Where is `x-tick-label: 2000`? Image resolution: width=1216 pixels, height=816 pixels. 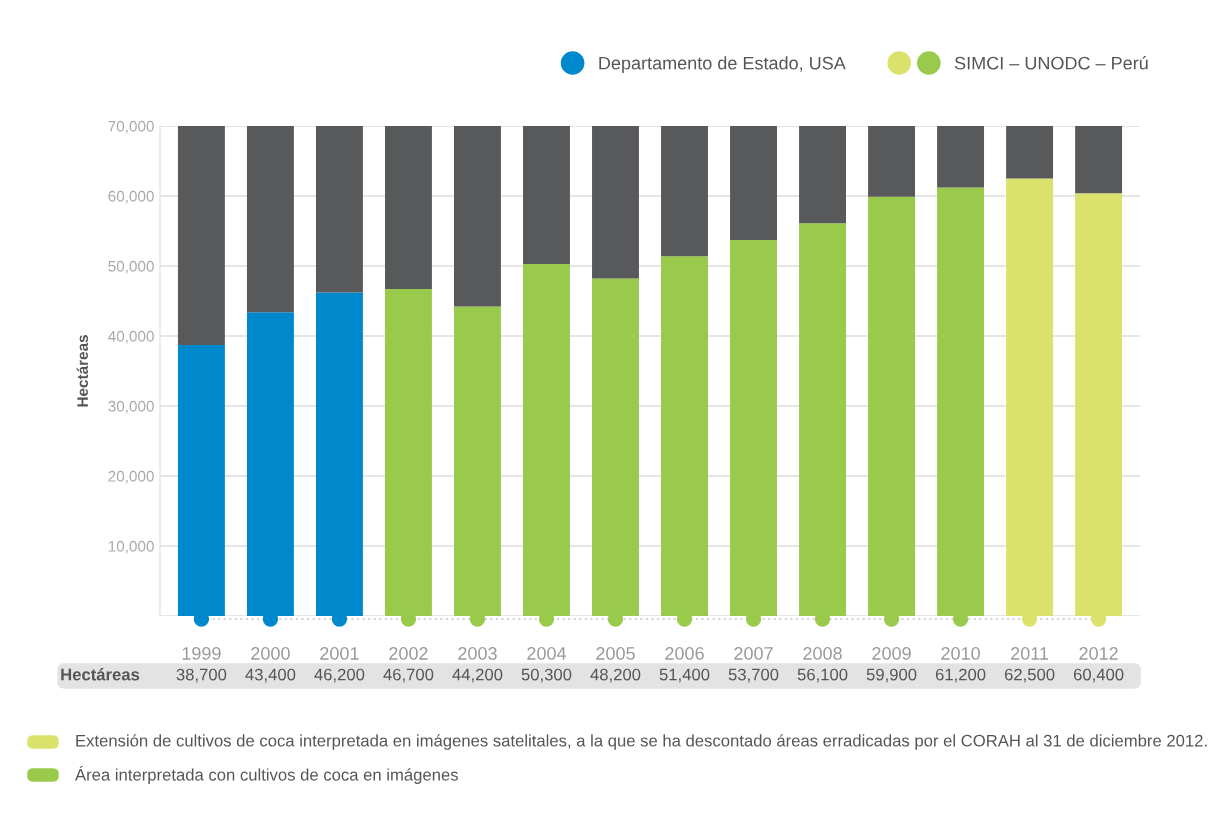 x-tick-label: 2000 is located at coordinates (270, 653).